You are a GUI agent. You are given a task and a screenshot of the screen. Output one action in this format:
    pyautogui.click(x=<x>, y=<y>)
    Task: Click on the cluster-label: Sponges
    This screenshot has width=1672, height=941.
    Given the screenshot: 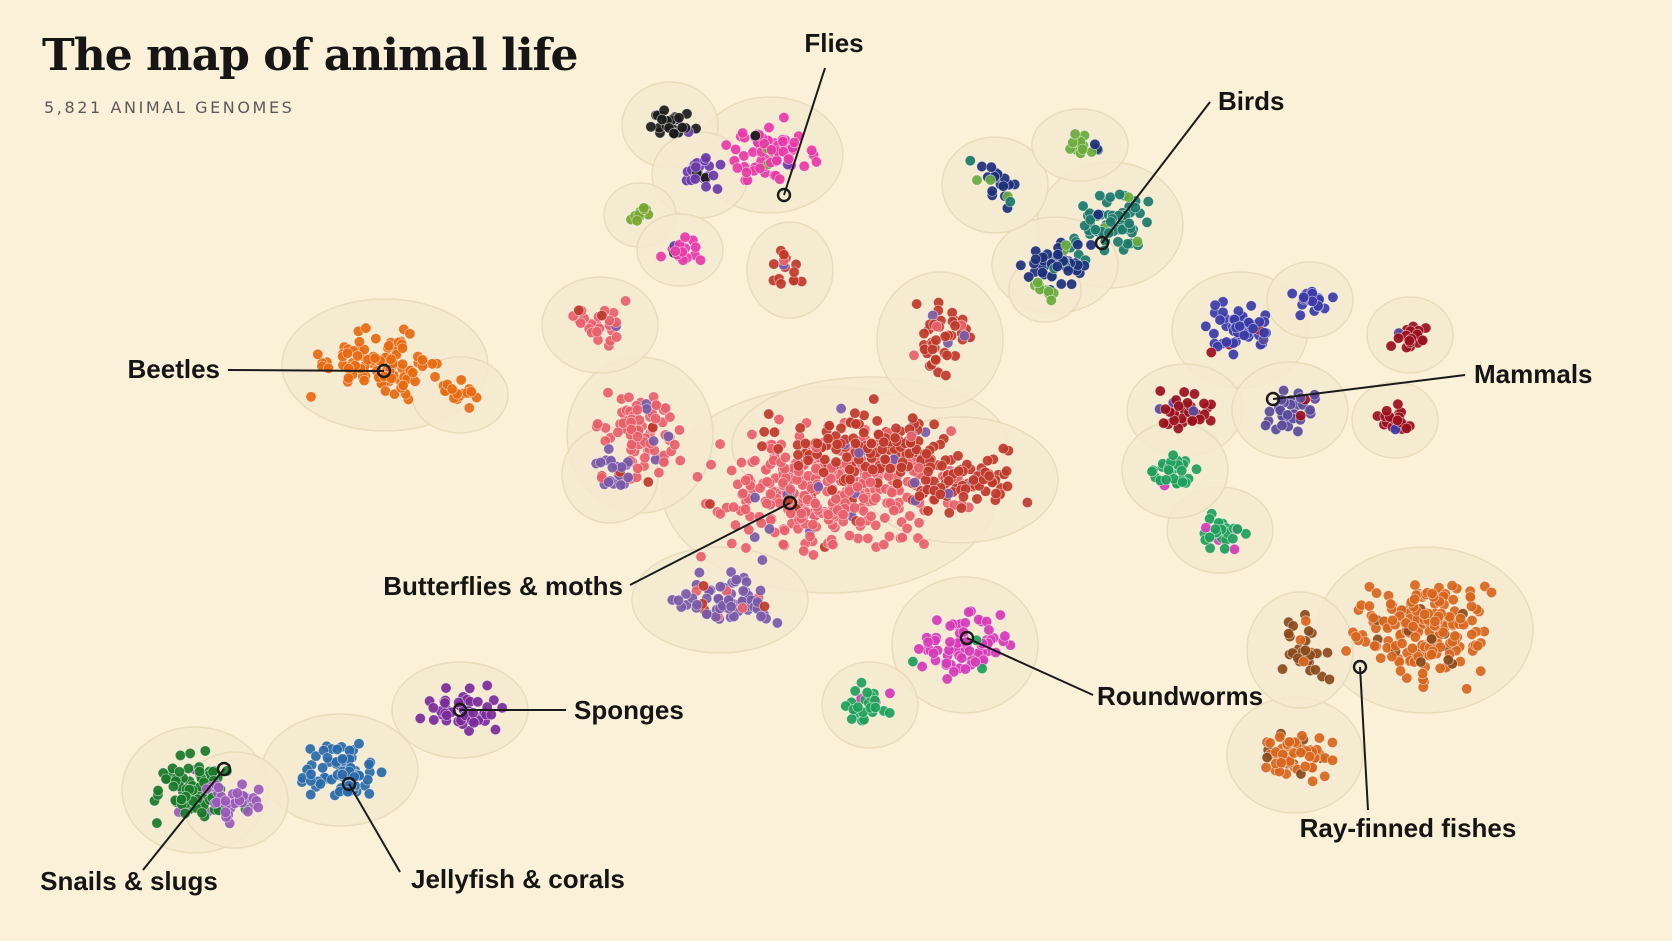 What is the action you would take?
    pyautogui.click(x=629, y=710)
    